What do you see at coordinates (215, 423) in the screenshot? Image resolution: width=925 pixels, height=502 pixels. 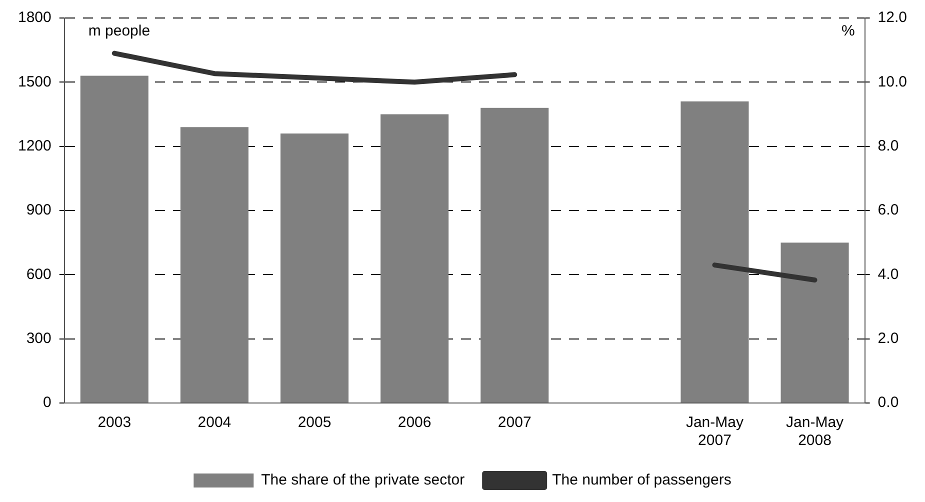 I see `x-tick-label: 2004` at bounding box center [215, 423].